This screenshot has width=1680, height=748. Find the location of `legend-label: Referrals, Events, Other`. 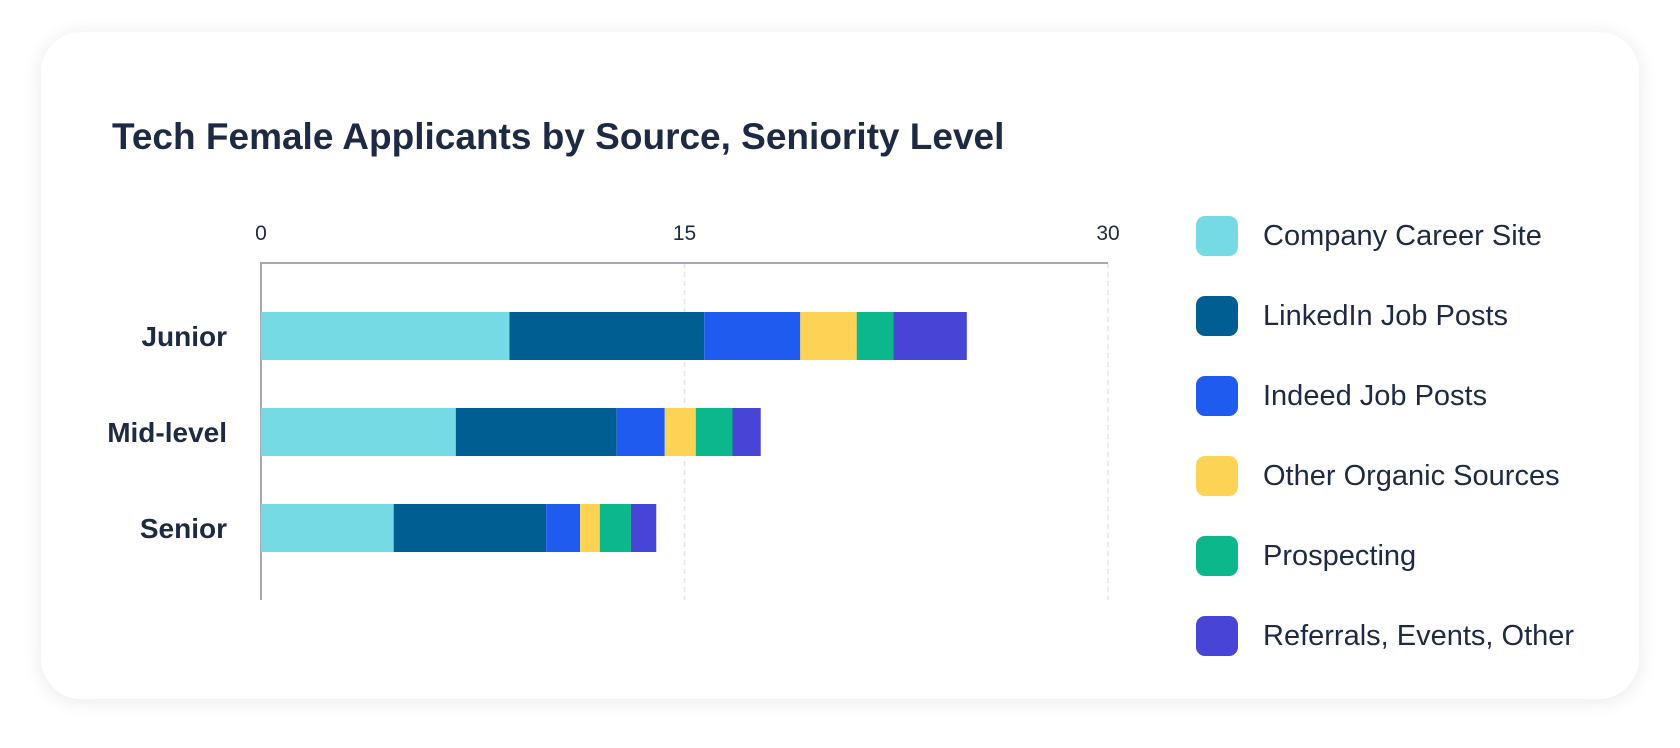

legend-label: Referrals, Events, Other is located at coordinates (1419, 635).